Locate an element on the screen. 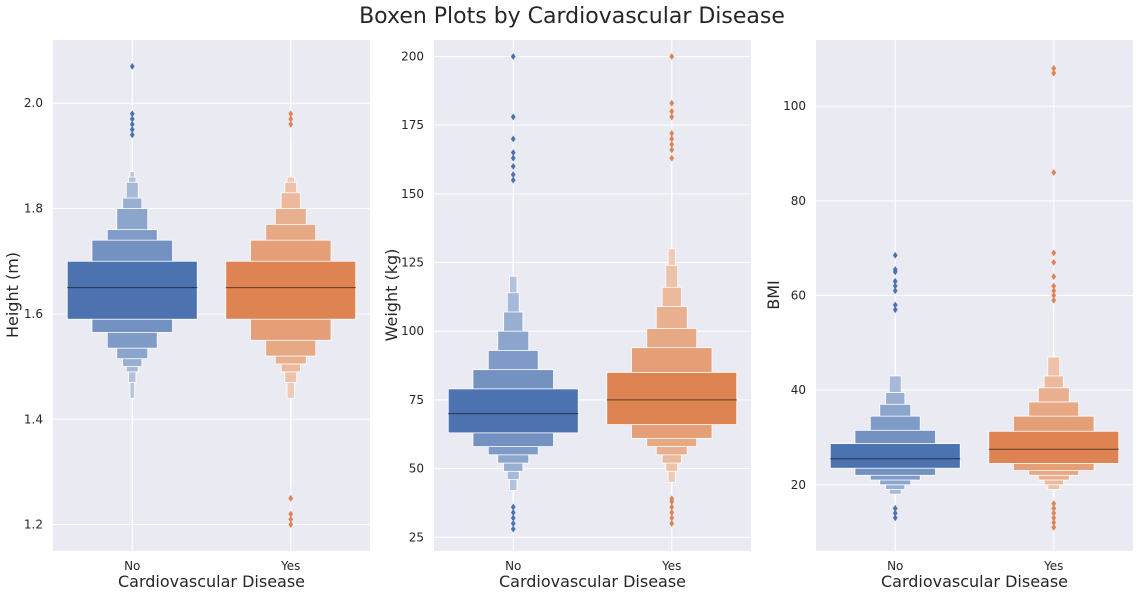 The height and width of the screenshot is (596, 1144). height-x-axis-label: Cardiovascular Disease is located at coordinates (211, 581).